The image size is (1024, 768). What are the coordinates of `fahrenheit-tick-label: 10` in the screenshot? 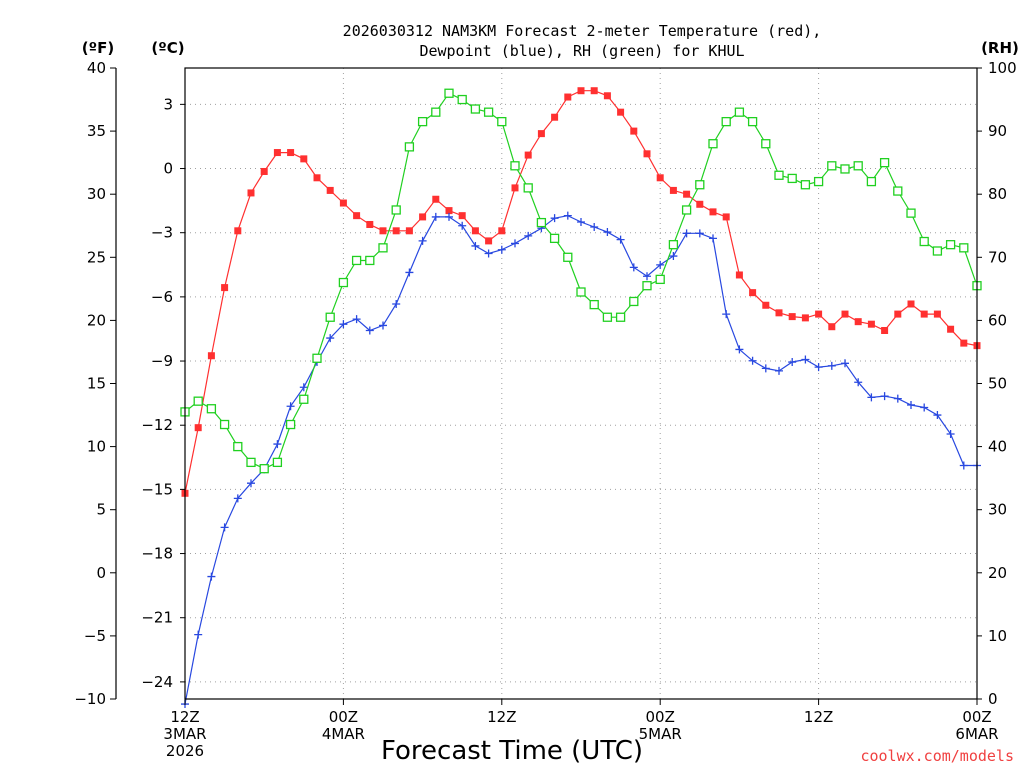 It's located at (96, 447).